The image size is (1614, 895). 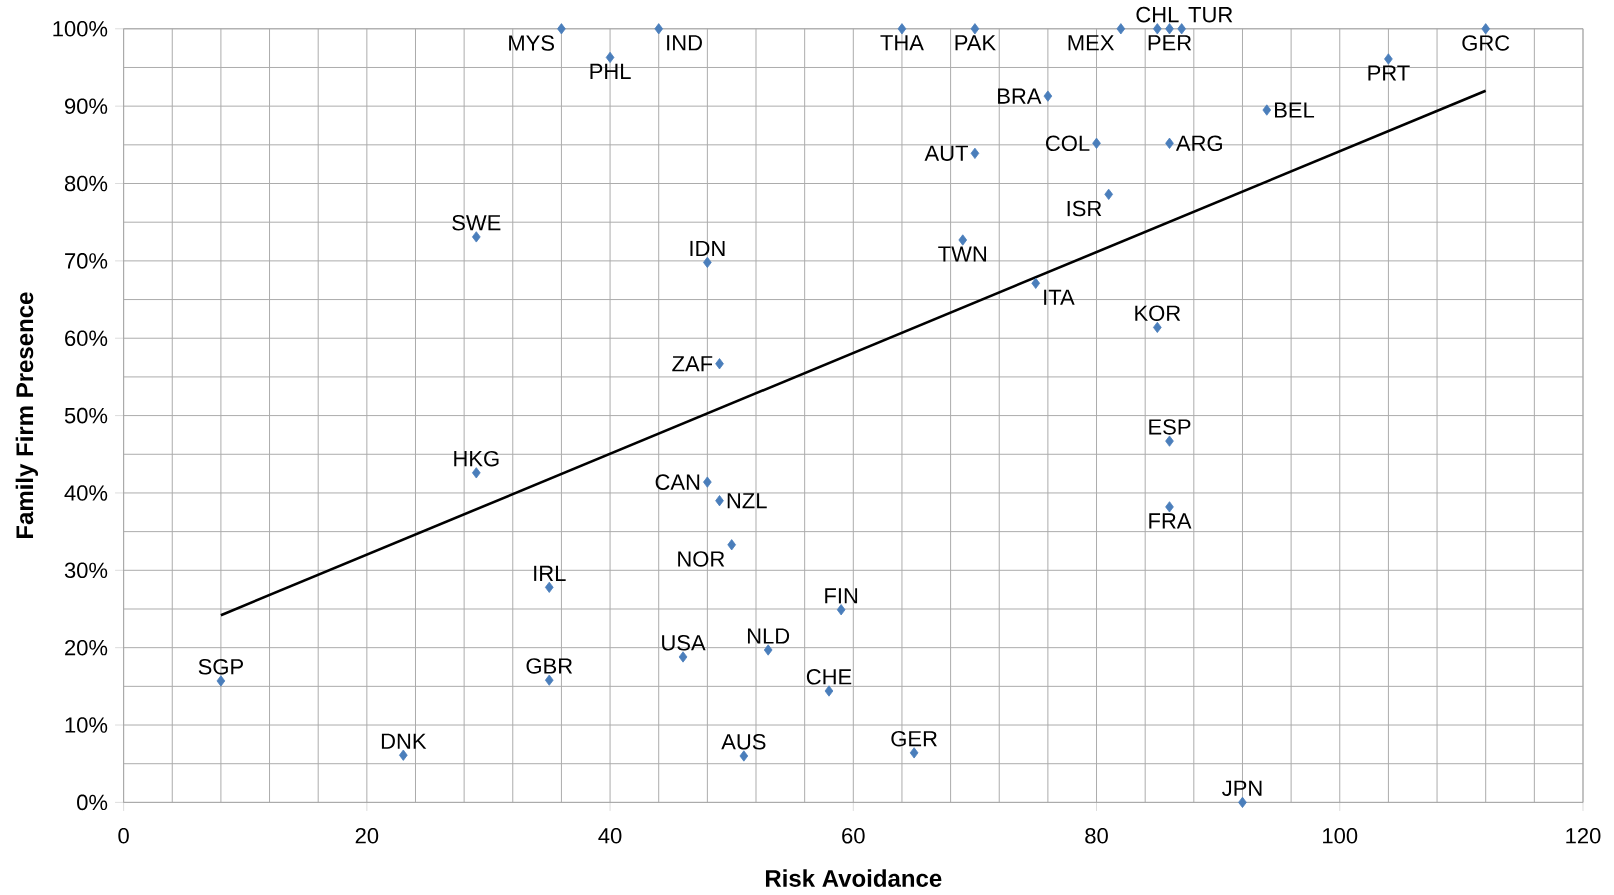 What do you see at coordinates (476, 222) in the screenshot?
I see `annotation: SWE` at bounding box center [476, 222].